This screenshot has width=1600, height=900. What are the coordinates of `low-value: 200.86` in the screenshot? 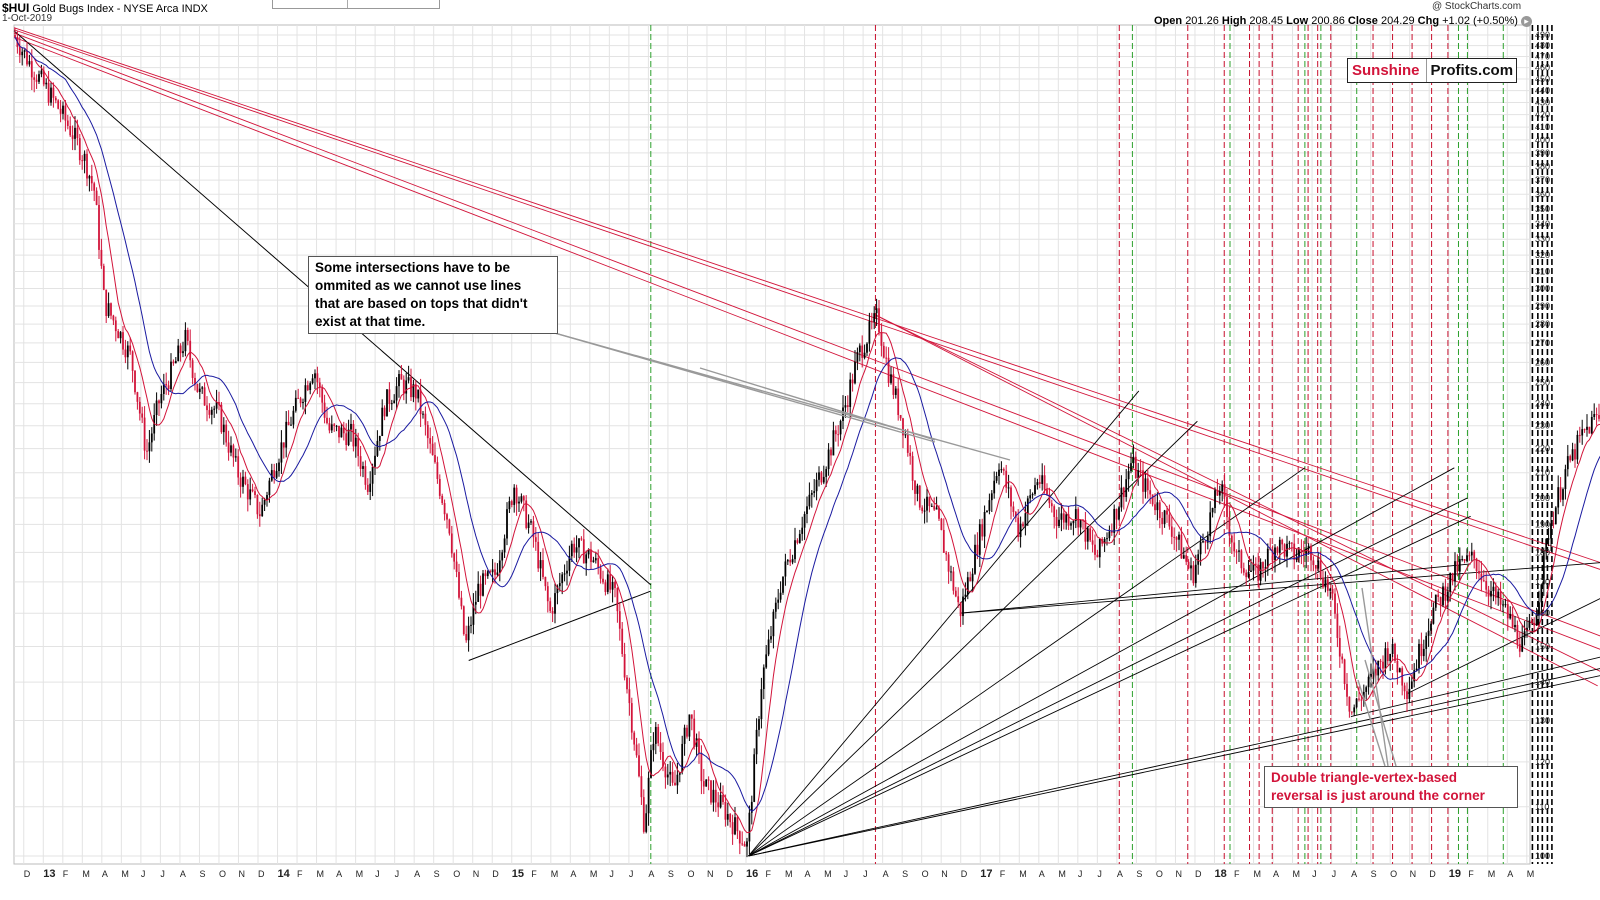 It's located at (1328, 21).